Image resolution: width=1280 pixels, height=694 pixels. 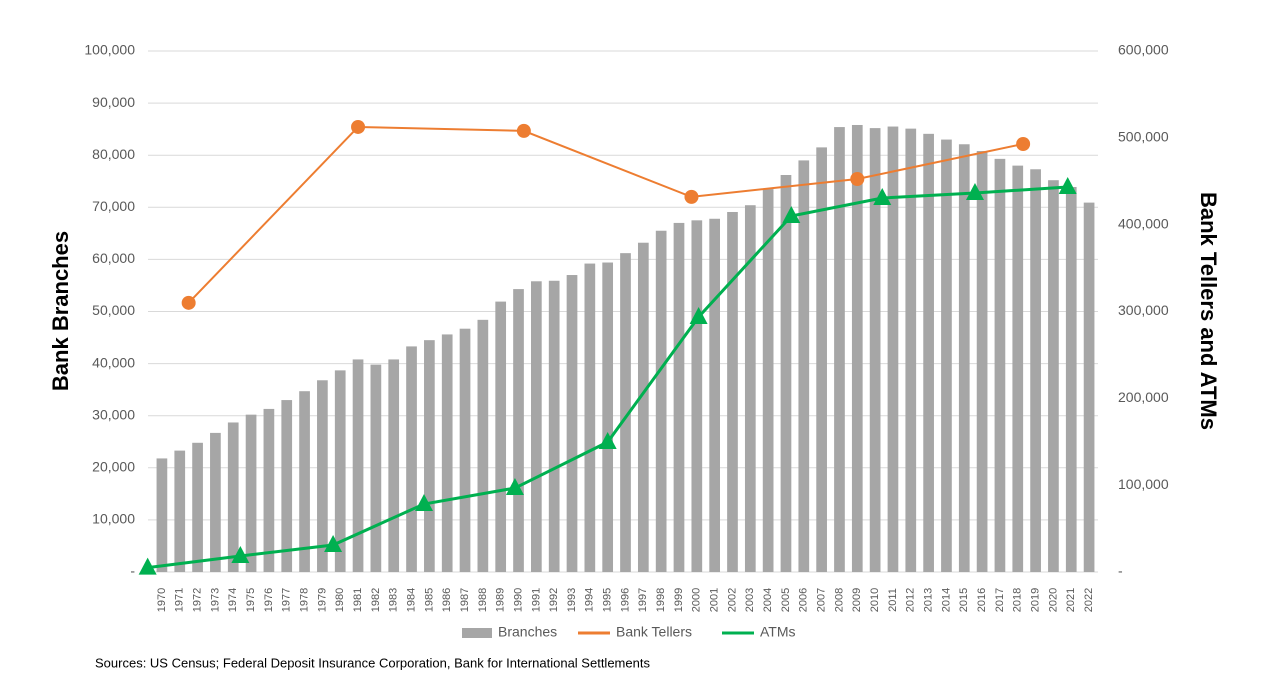 I want to click on x-tick-label: 1988, so click(x=483, y=600).